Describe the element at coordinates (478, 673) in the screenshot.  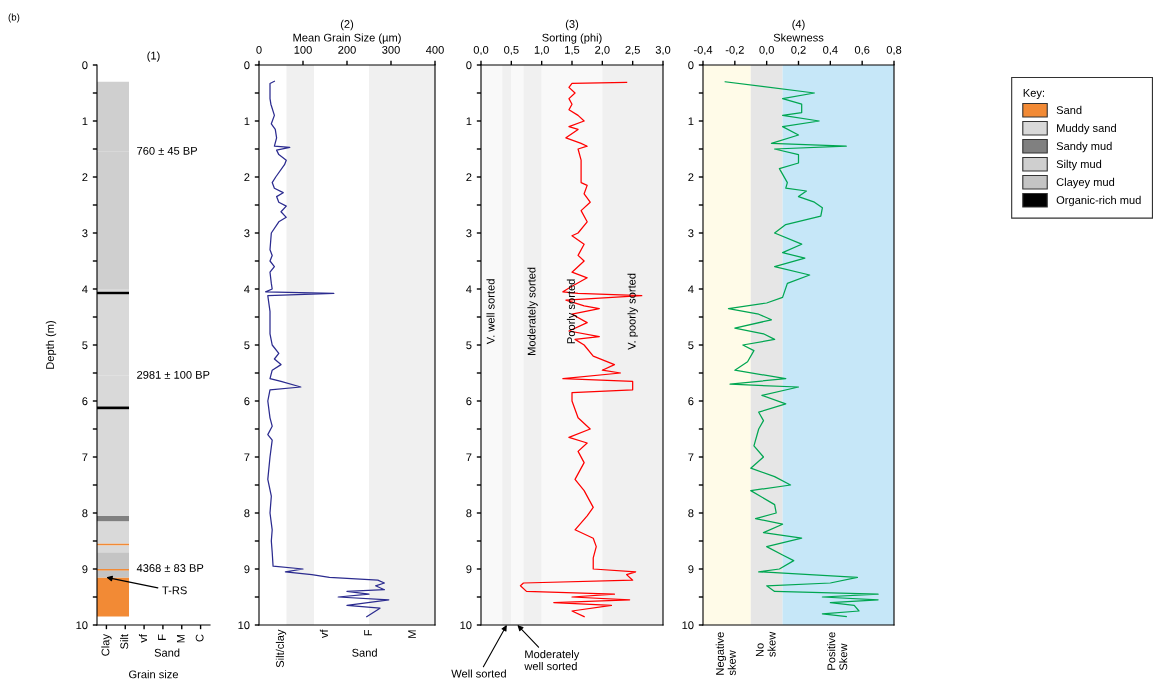
I see `band-label: Well sorted` at that location.